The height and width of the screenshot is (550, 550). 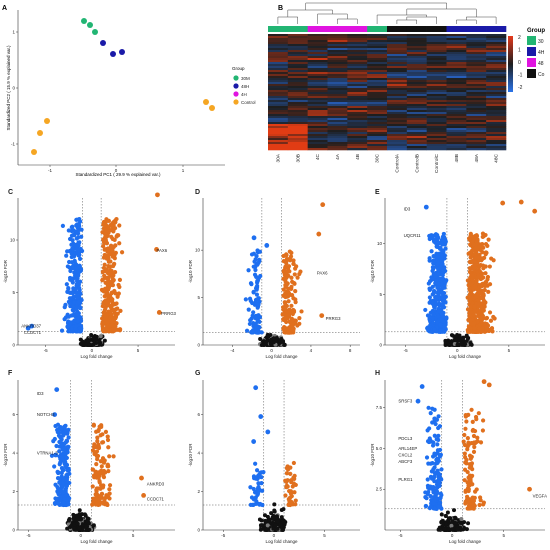 What do you see at coordinates (156, 483) in the screenshot?
I see `gene-label: ANKRD3` at bounding box center [156, 483].